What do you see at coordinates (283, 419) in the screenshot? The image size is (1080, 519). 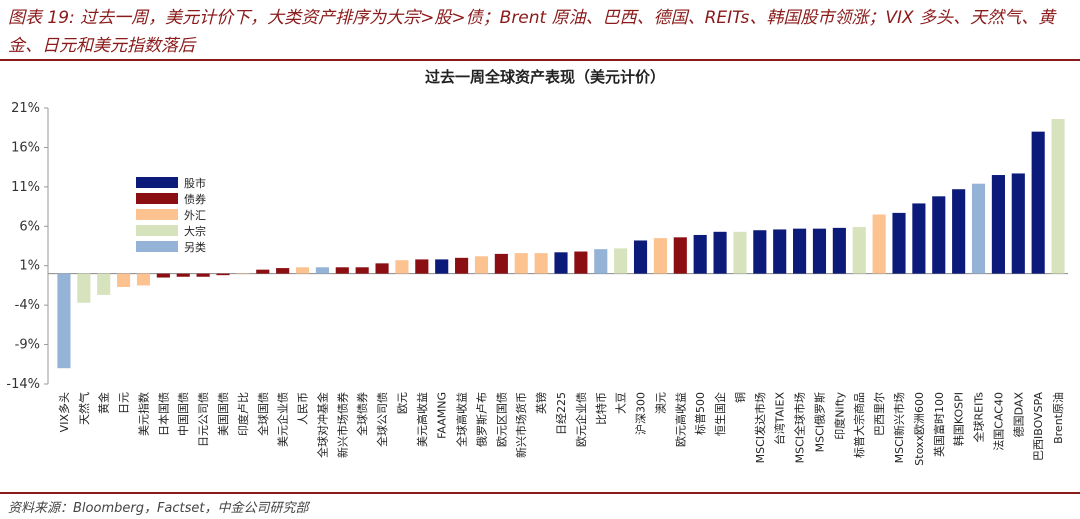 I see `x-tick-label: 美元企业债` at bounding box center [283, 419].